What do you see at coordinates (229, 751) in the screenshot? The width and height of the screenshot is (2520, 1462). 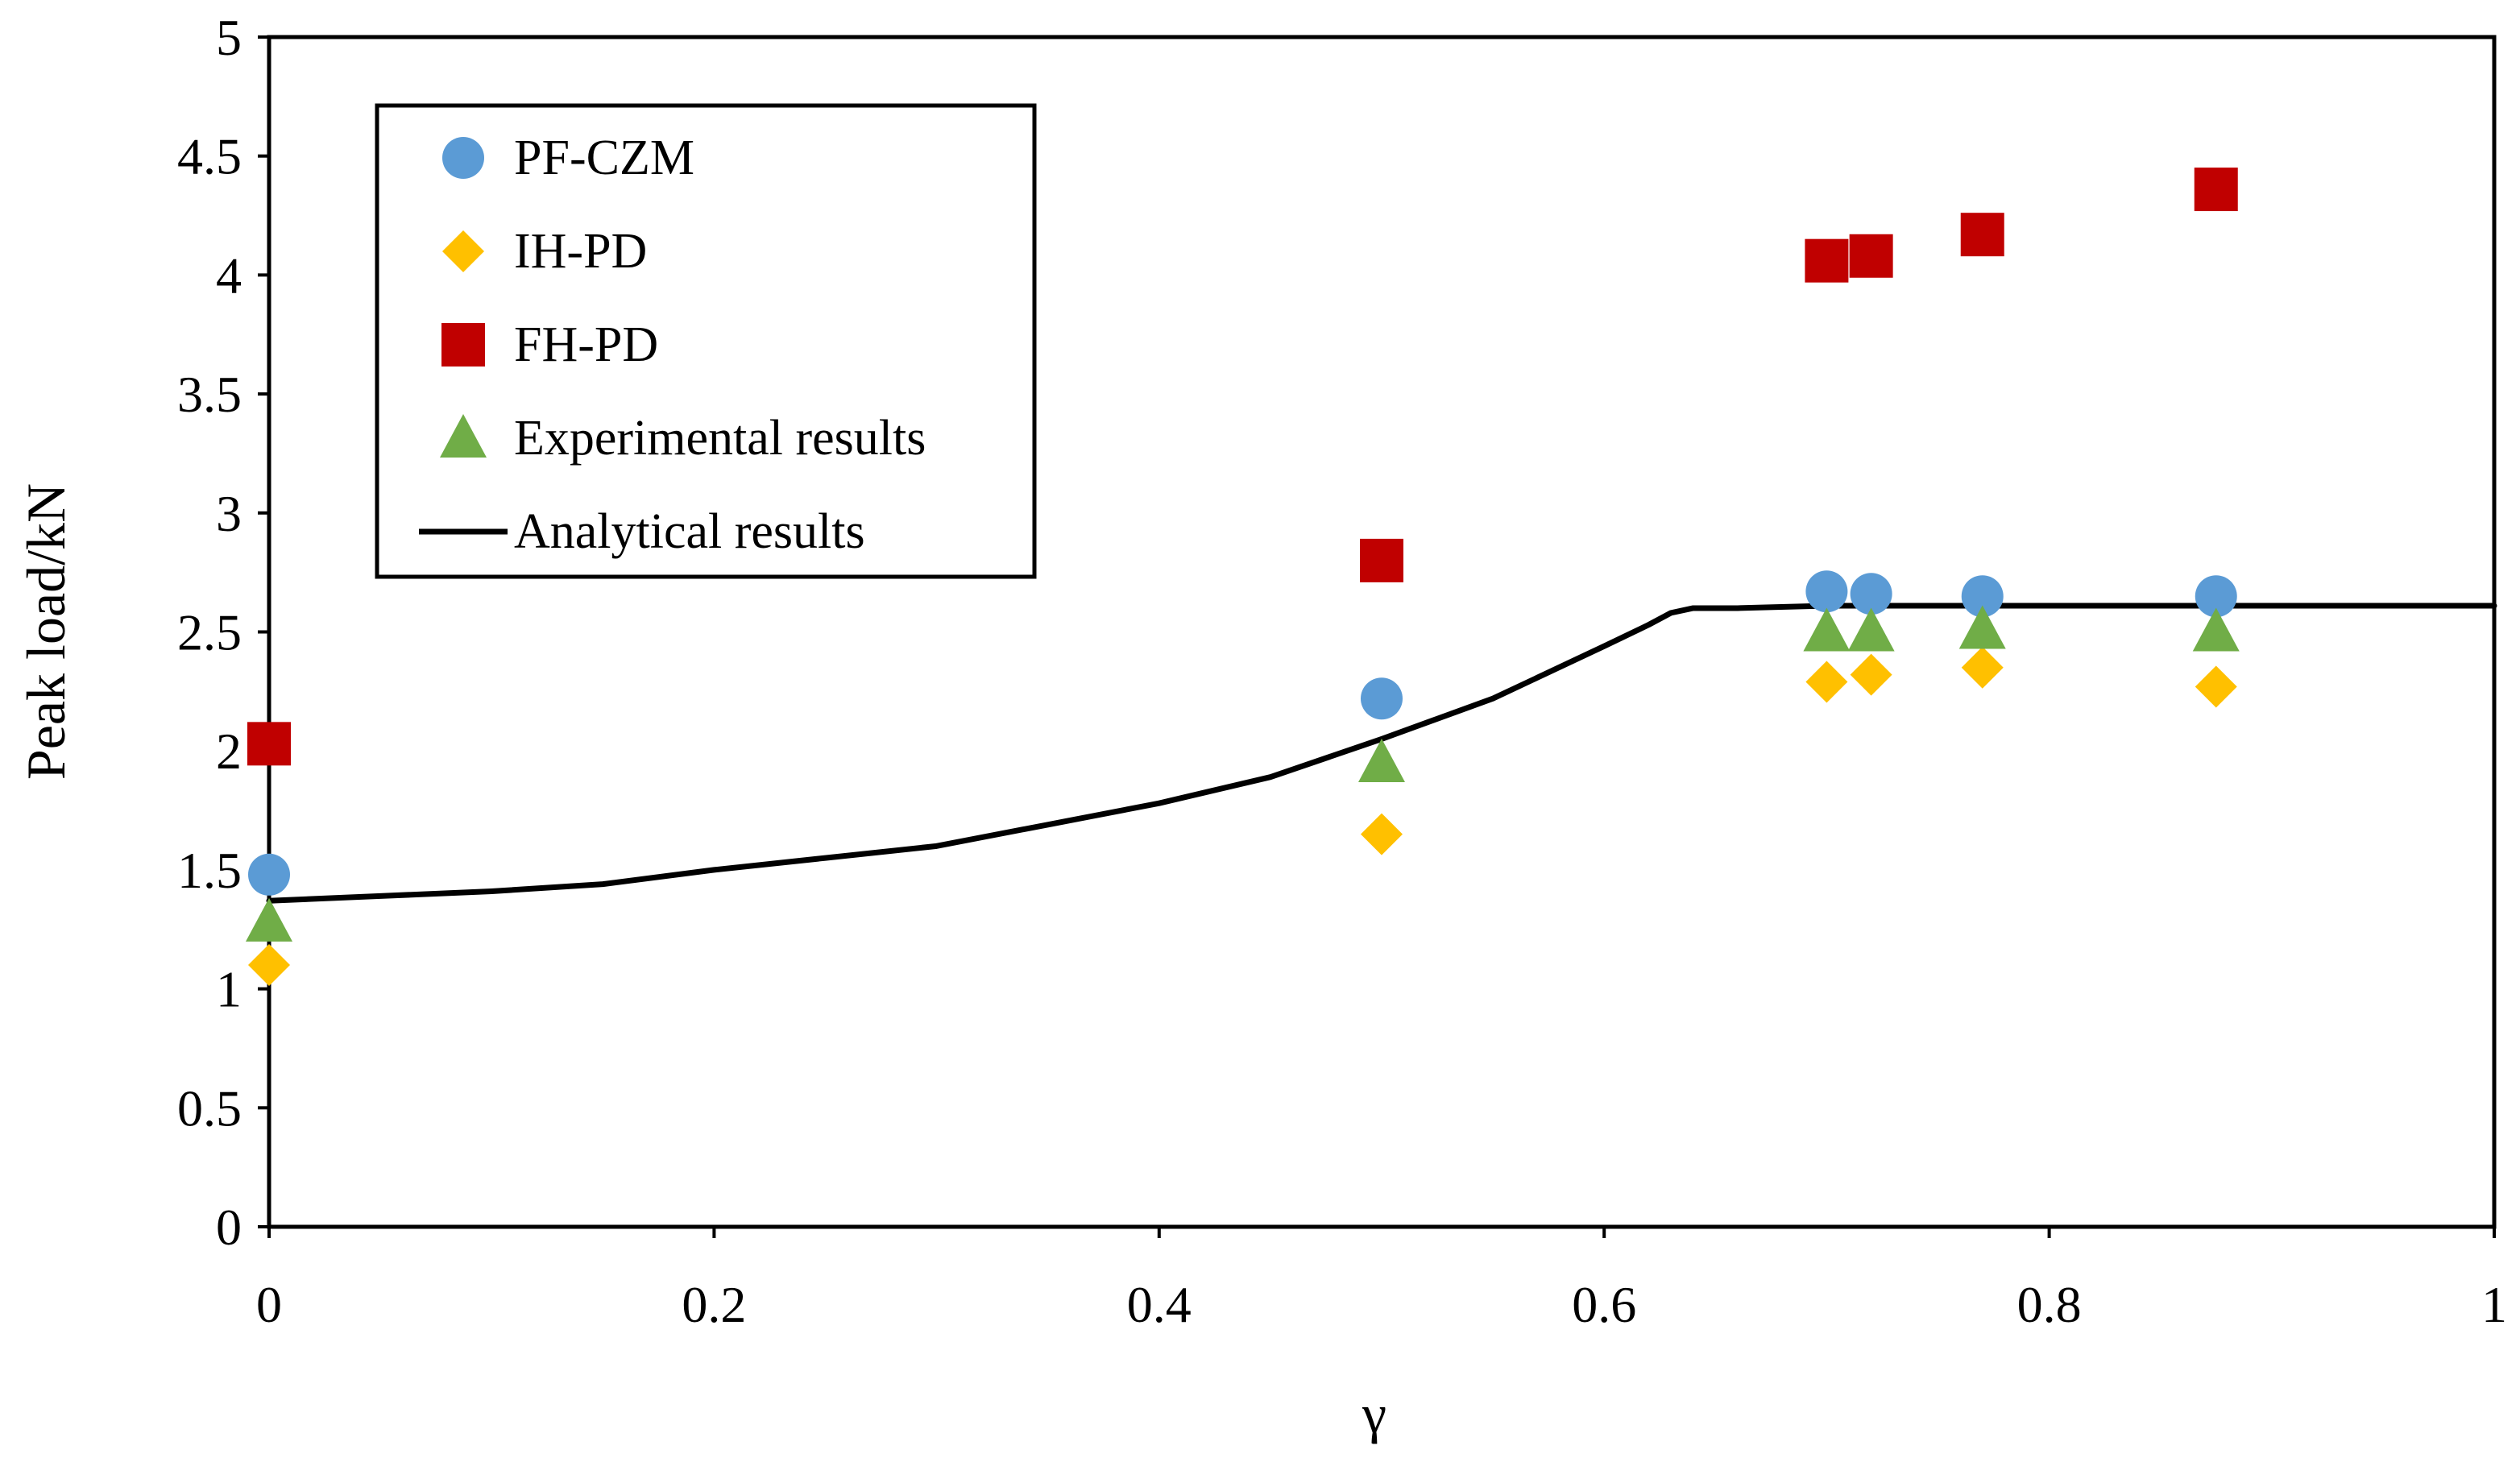 I see `y-tick-label: 2` at bounding box center [229, 751].